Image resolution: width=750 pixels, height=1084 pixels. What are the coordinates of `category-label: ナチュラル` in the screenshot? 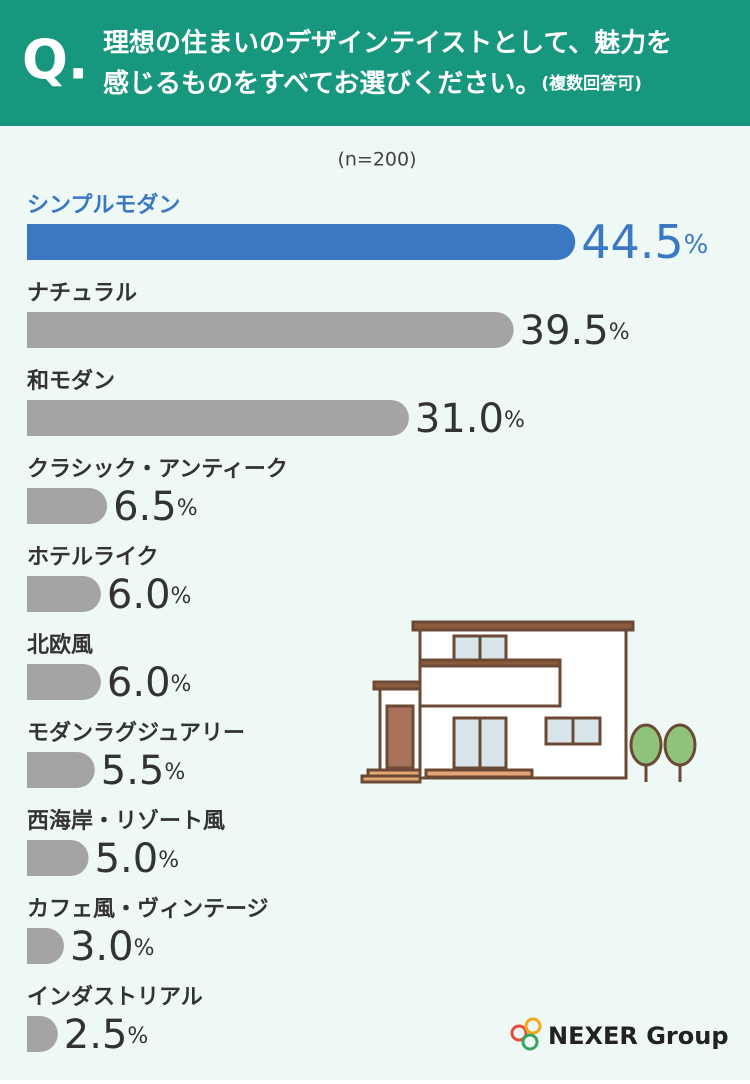 It's located at (82, 293).